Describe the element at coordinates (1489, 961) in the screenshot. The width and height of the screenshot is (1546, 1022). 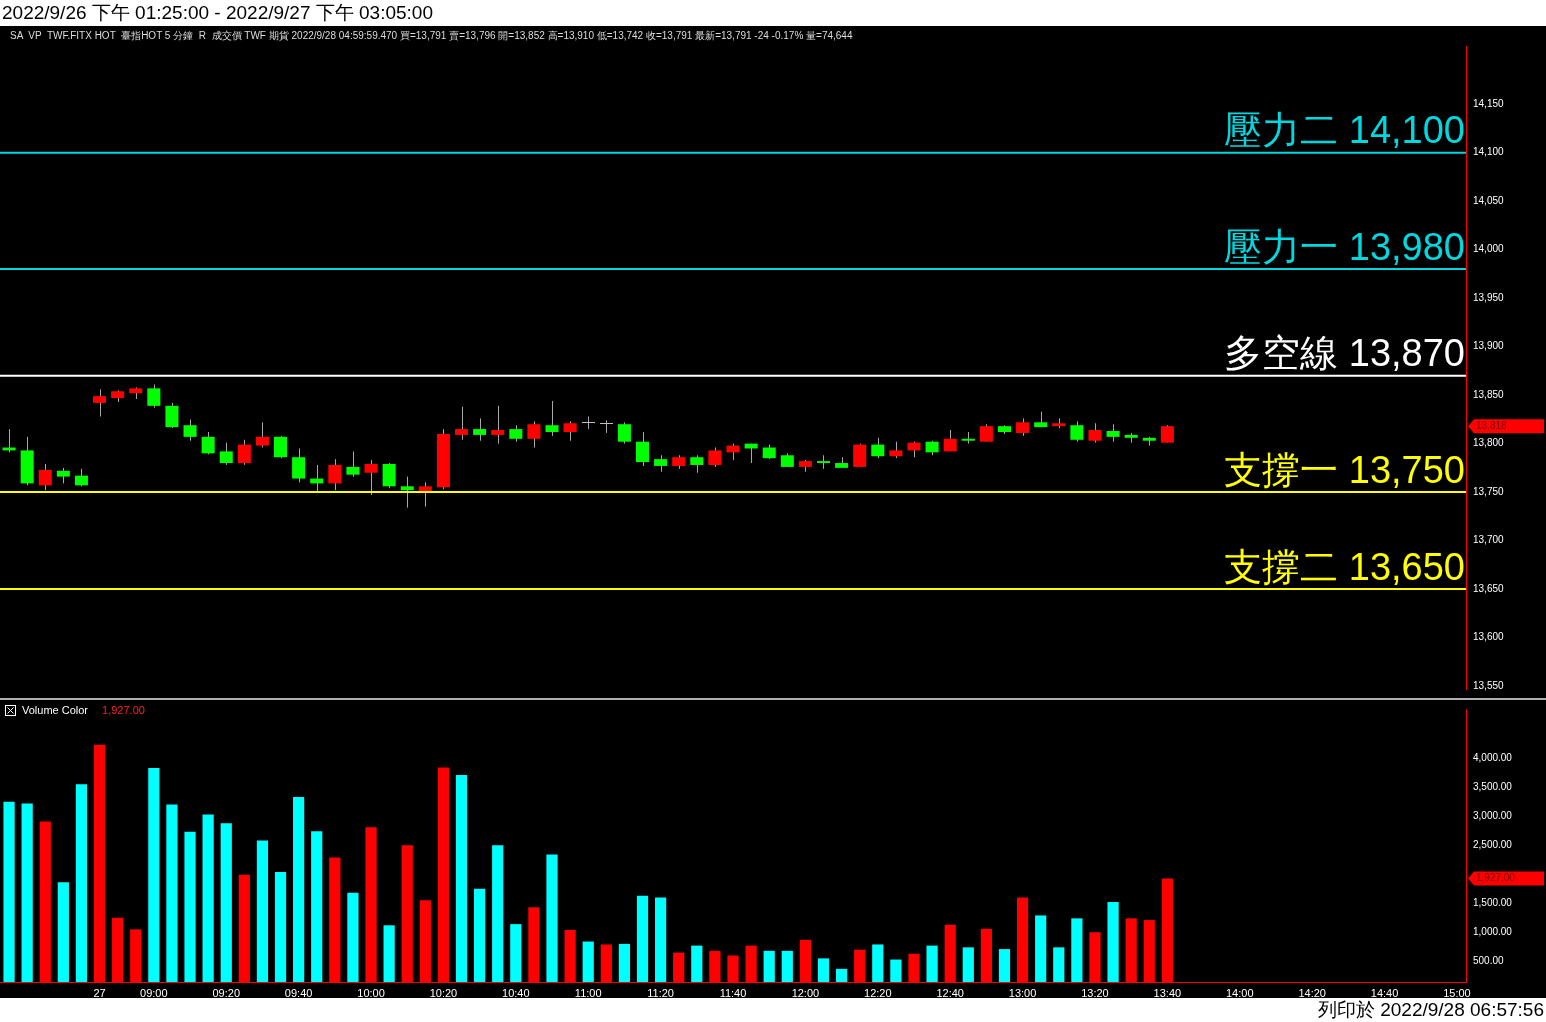
I see `y-tick-label: 500.00` at that location.